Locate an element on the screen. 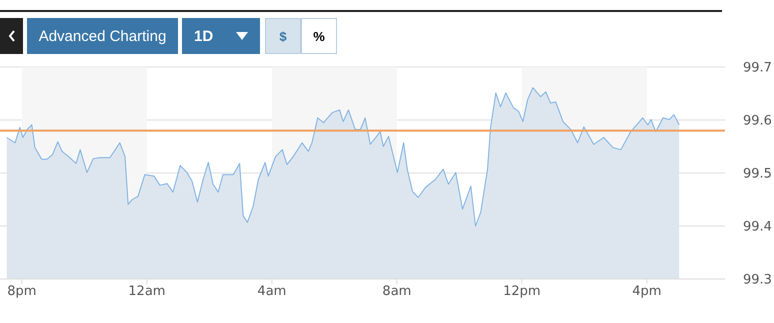 The height and width of the screenshot is (323, 774). text: Advanced Charting is located at coordinates (102, 36).